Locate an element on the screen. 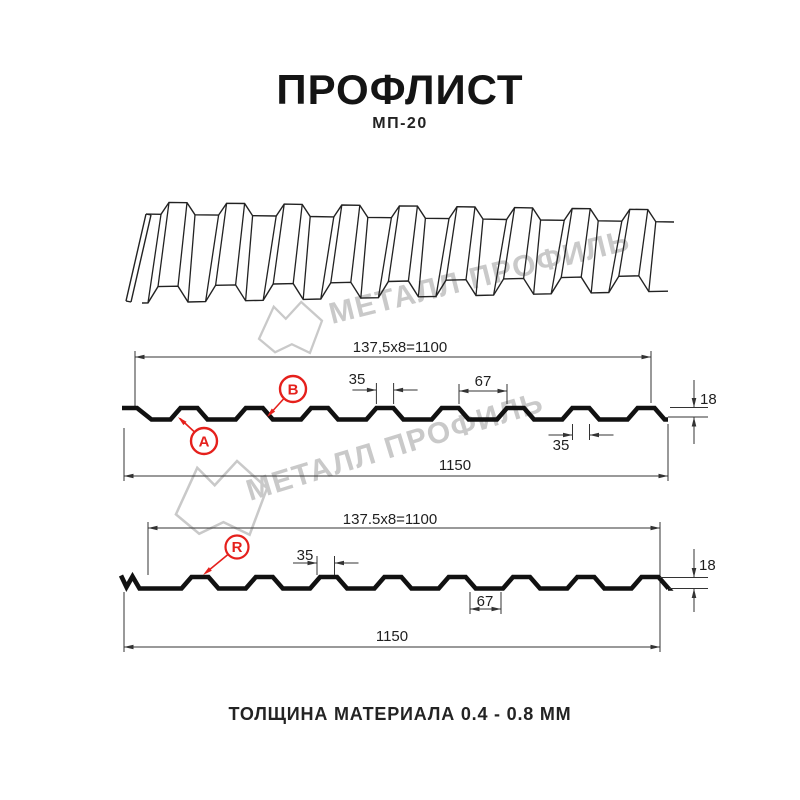  dim-18-bottom: 18 is located at coordinates (707, 565).